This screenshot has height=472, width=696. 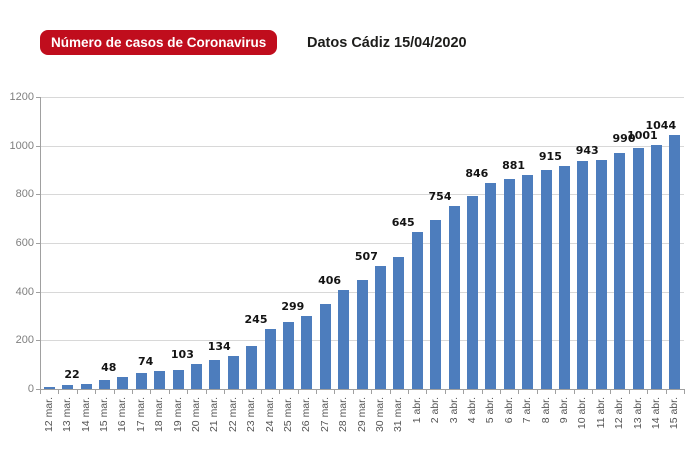 I want to click on x-axis-label: 27 mar., so click(x=324, y=415).